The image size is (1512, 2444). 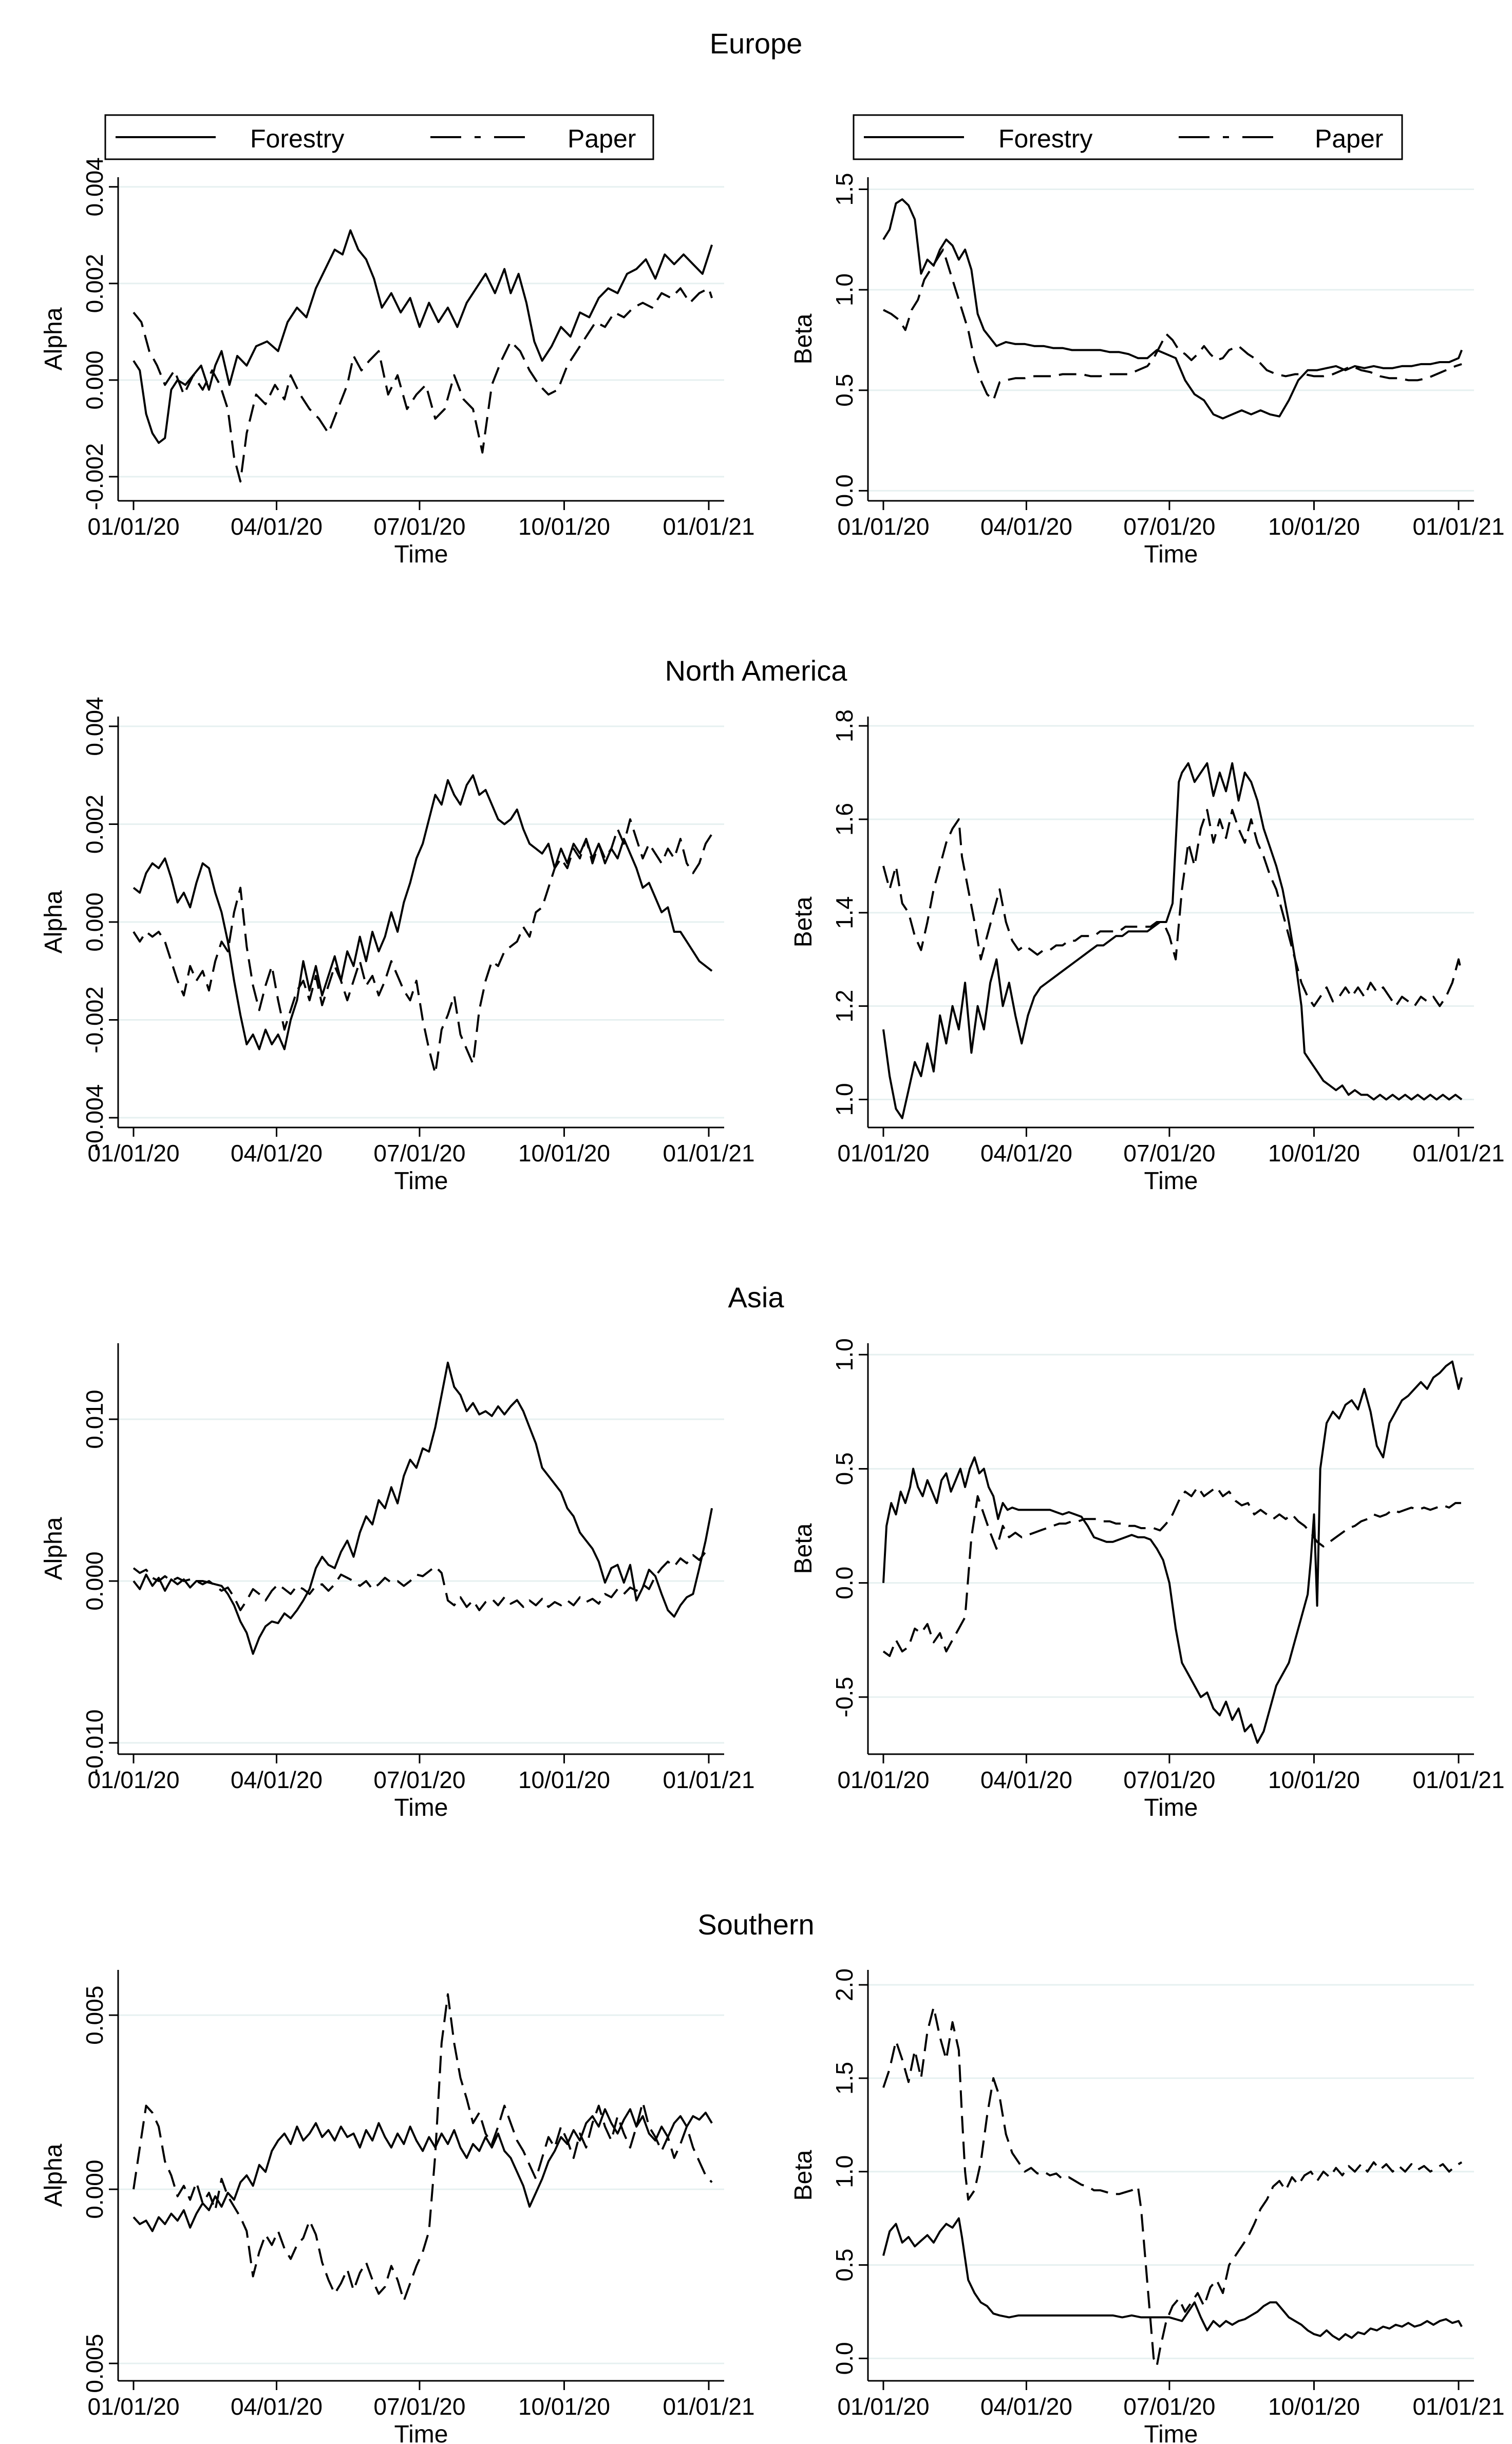 I want to click on panel-asia-beta-y-axis-title: Beta, so click(x=803, y=1549).